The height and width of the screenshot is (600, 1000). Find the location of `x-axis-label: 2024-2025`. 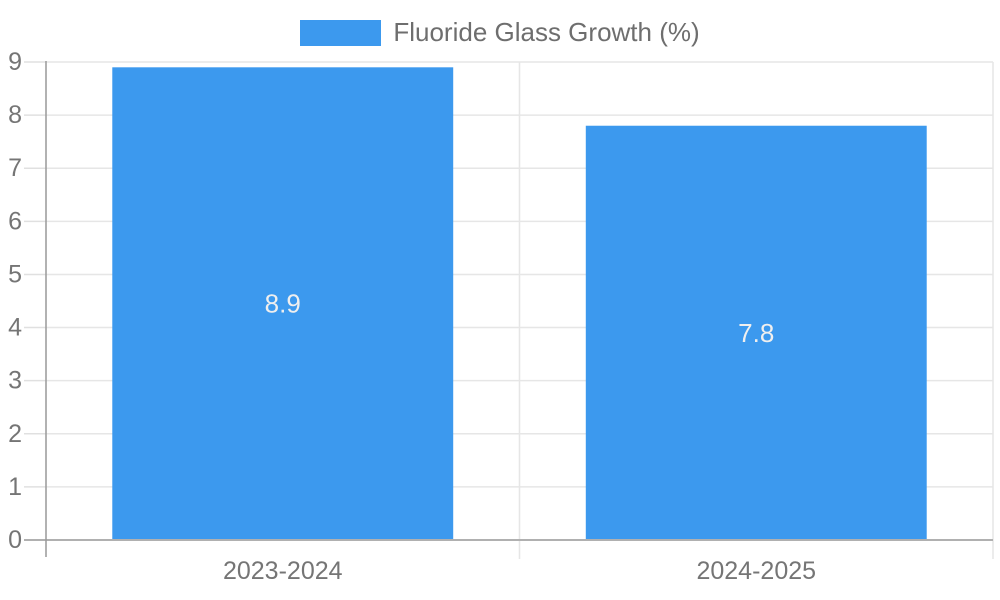

x-axis-label: 2024-2025 is located at coordinates (756, 571).